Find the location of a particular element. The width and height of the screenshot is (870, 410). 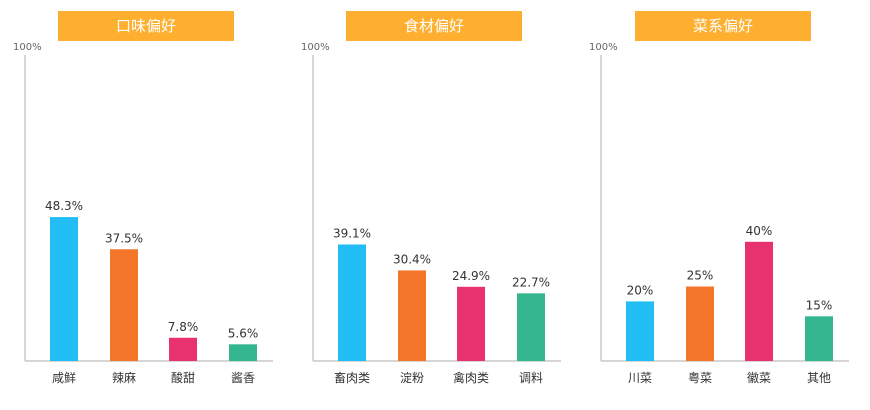

category-label: 酸甜 is located at coordinates (183, 377).